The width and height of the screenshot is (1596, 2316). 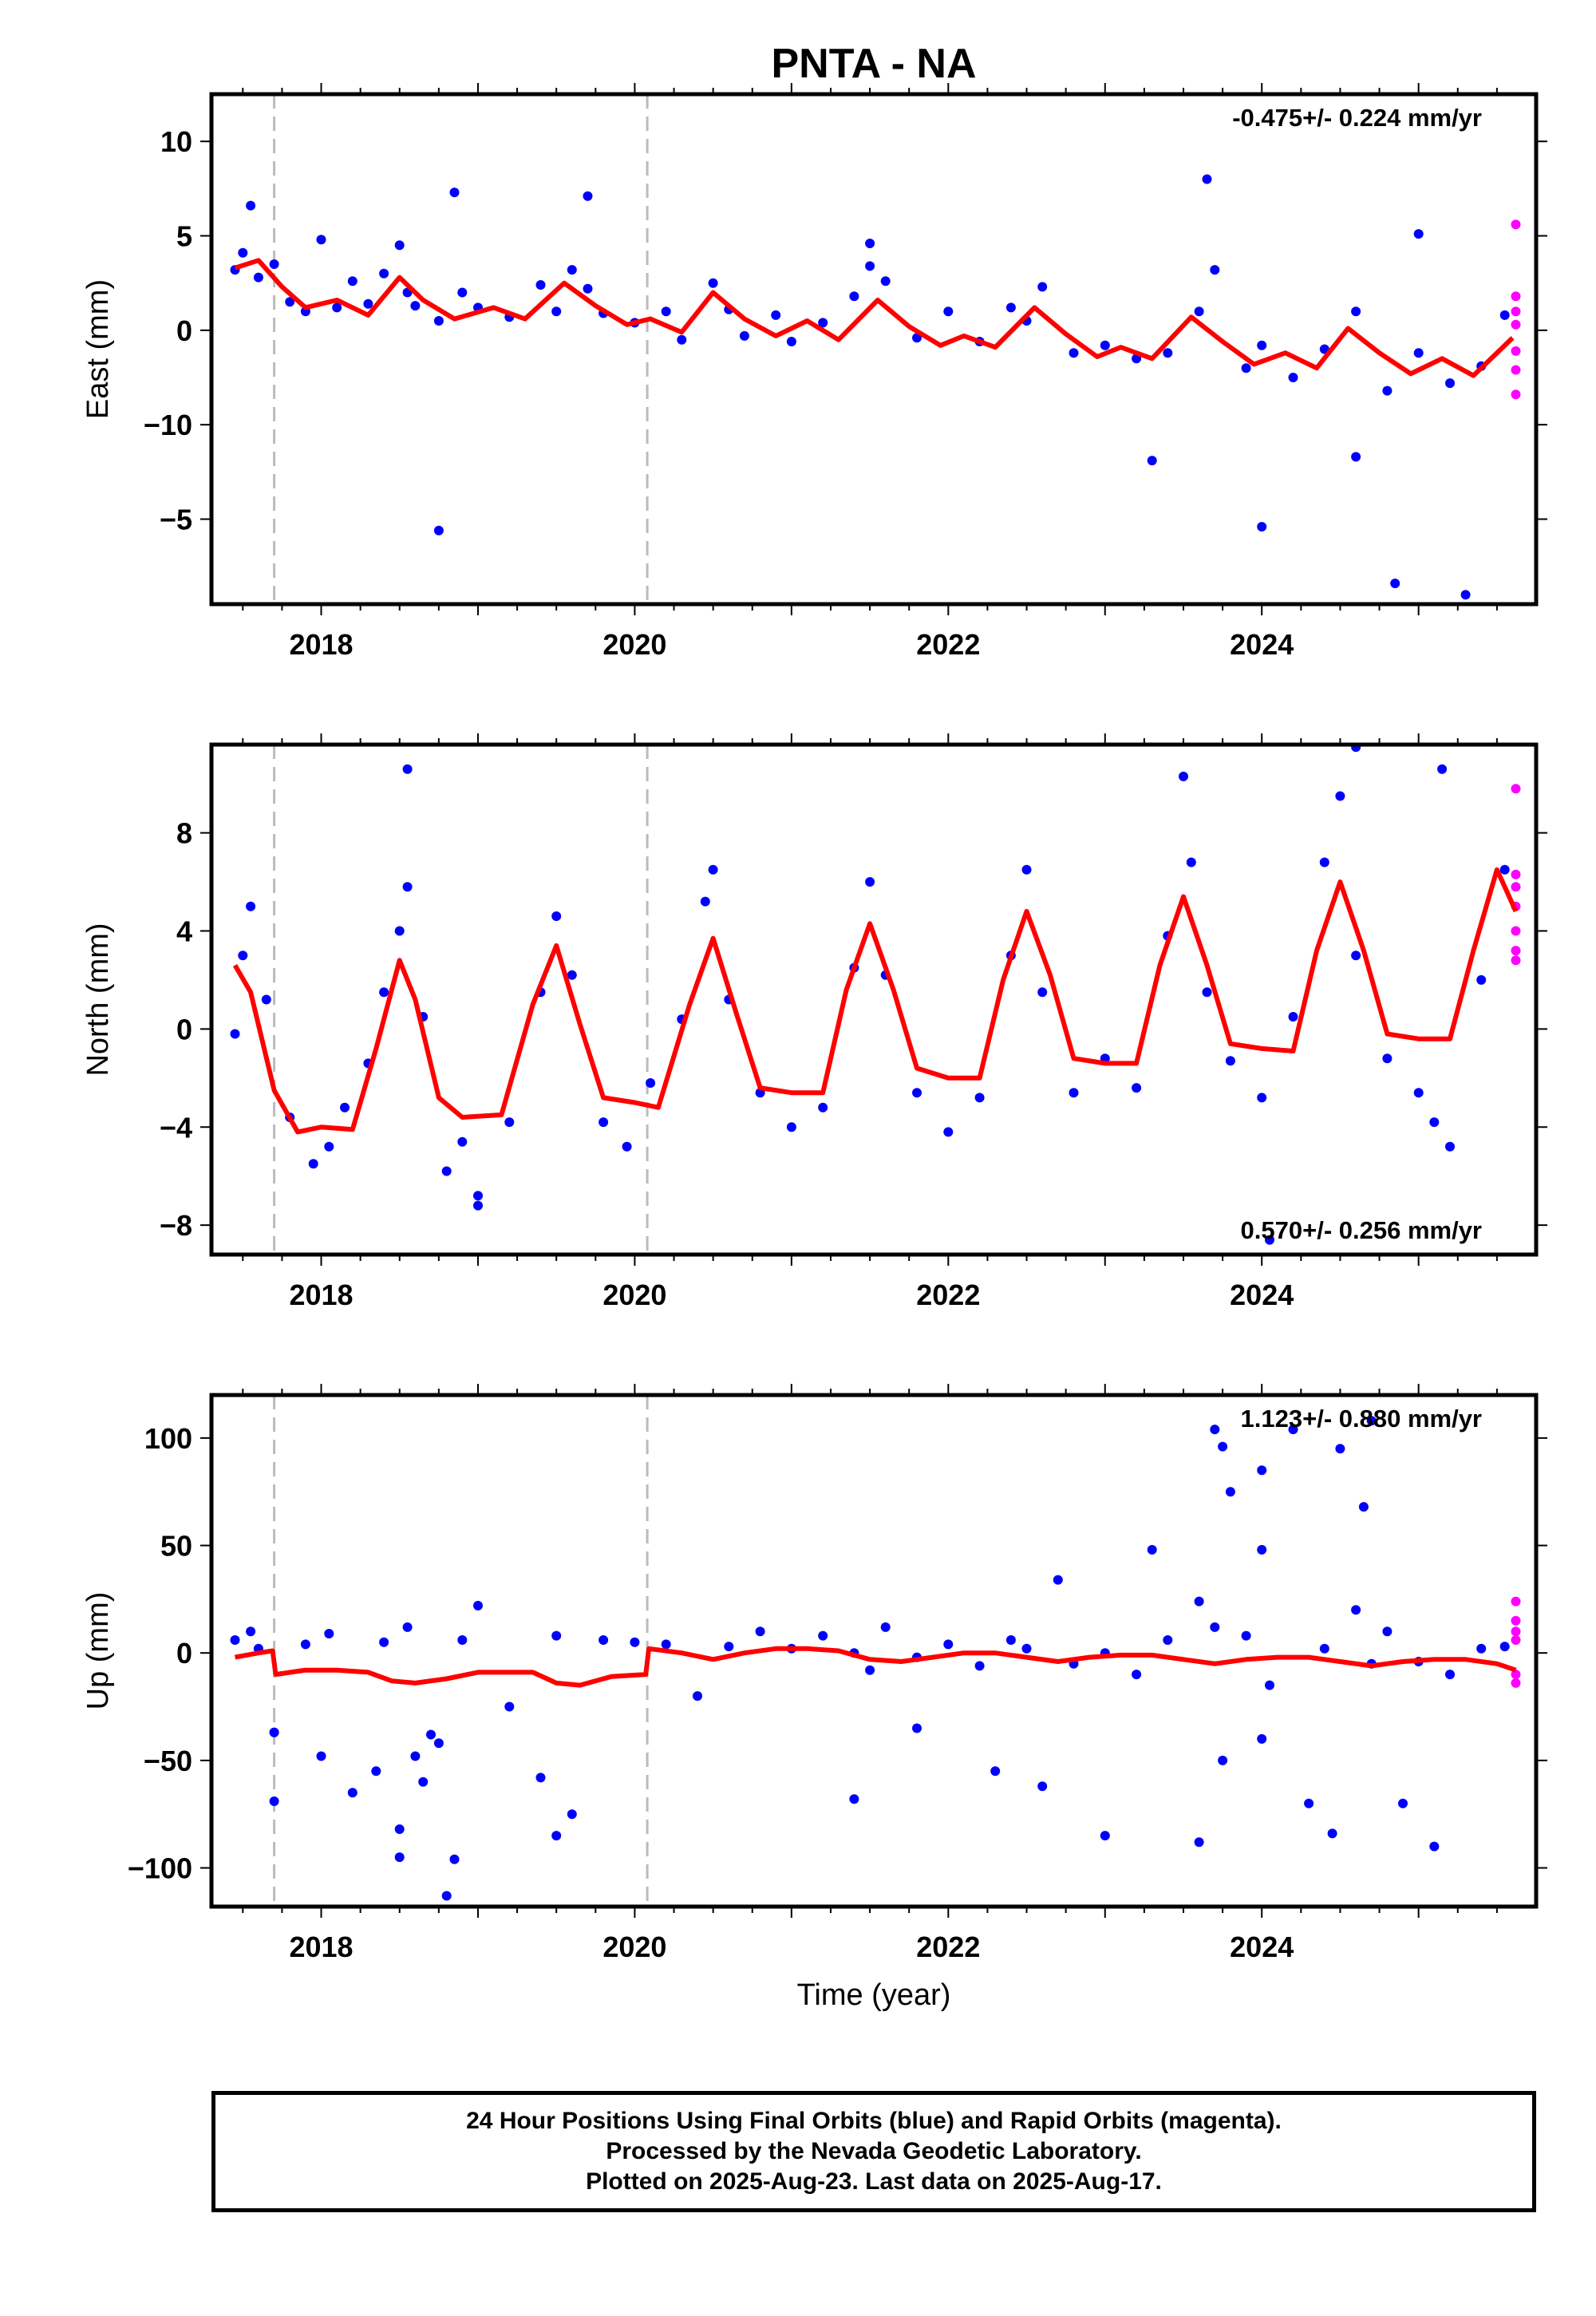 I want to click on y-tick-label: 5, so click(x=184, y=236).